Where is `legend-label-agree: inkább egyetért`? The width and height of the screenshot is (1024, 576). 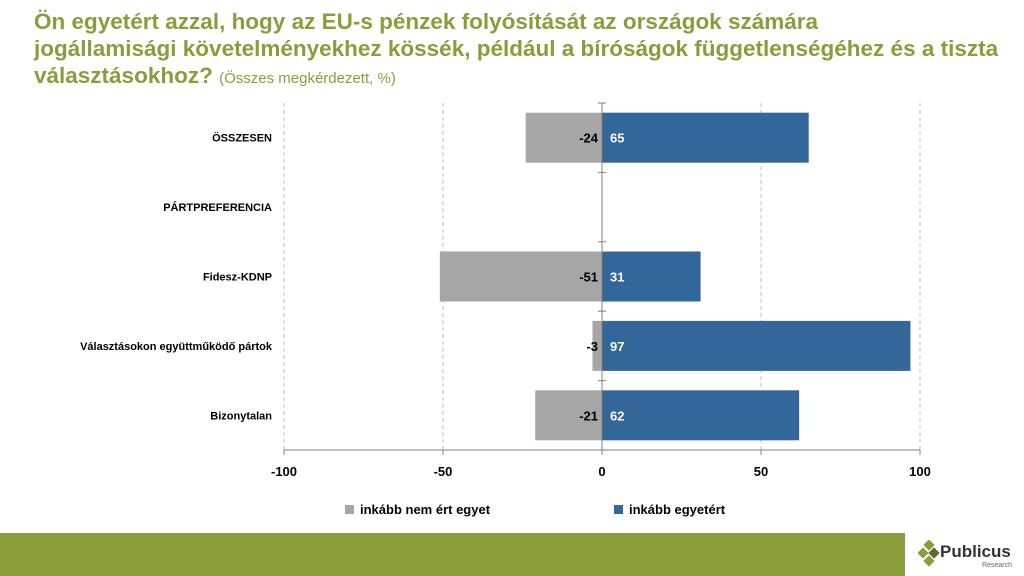 legend-label-agree: inkább egyetért is located at coordinates (677, 509).